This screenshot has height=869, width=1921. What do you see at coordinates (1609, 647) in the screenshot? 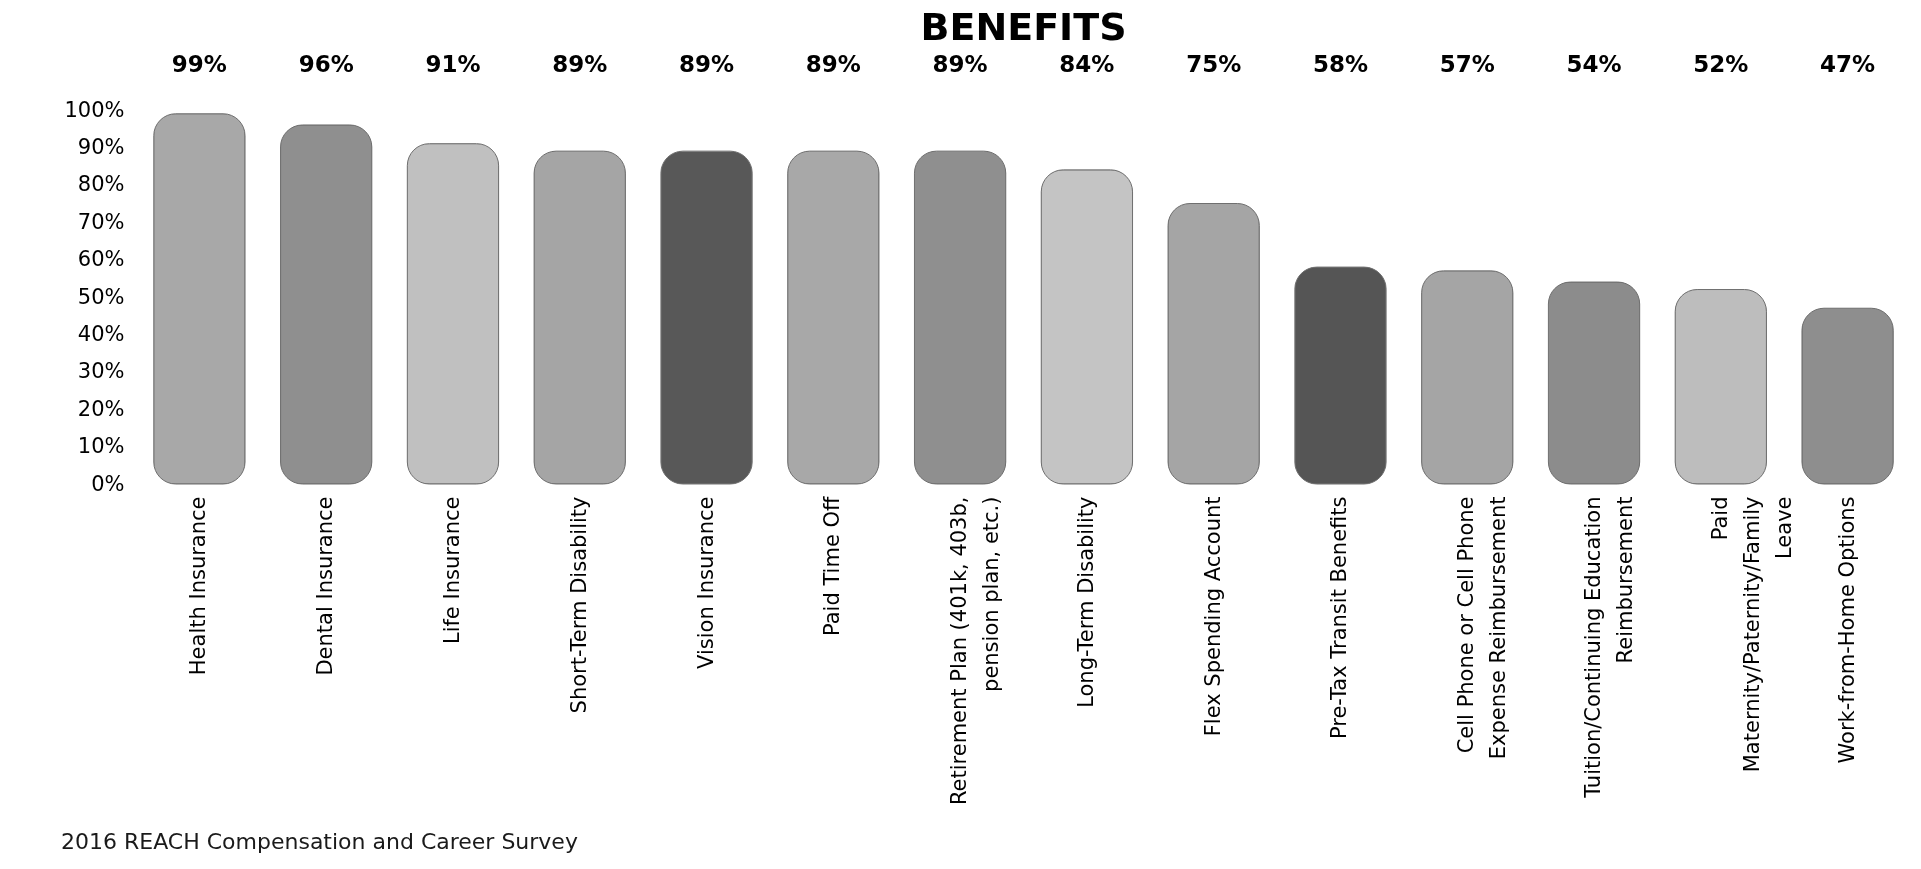
I see `x-tick-label: Tuition/Continuing Education Reimbursement` at bounding box center [1609, 647].